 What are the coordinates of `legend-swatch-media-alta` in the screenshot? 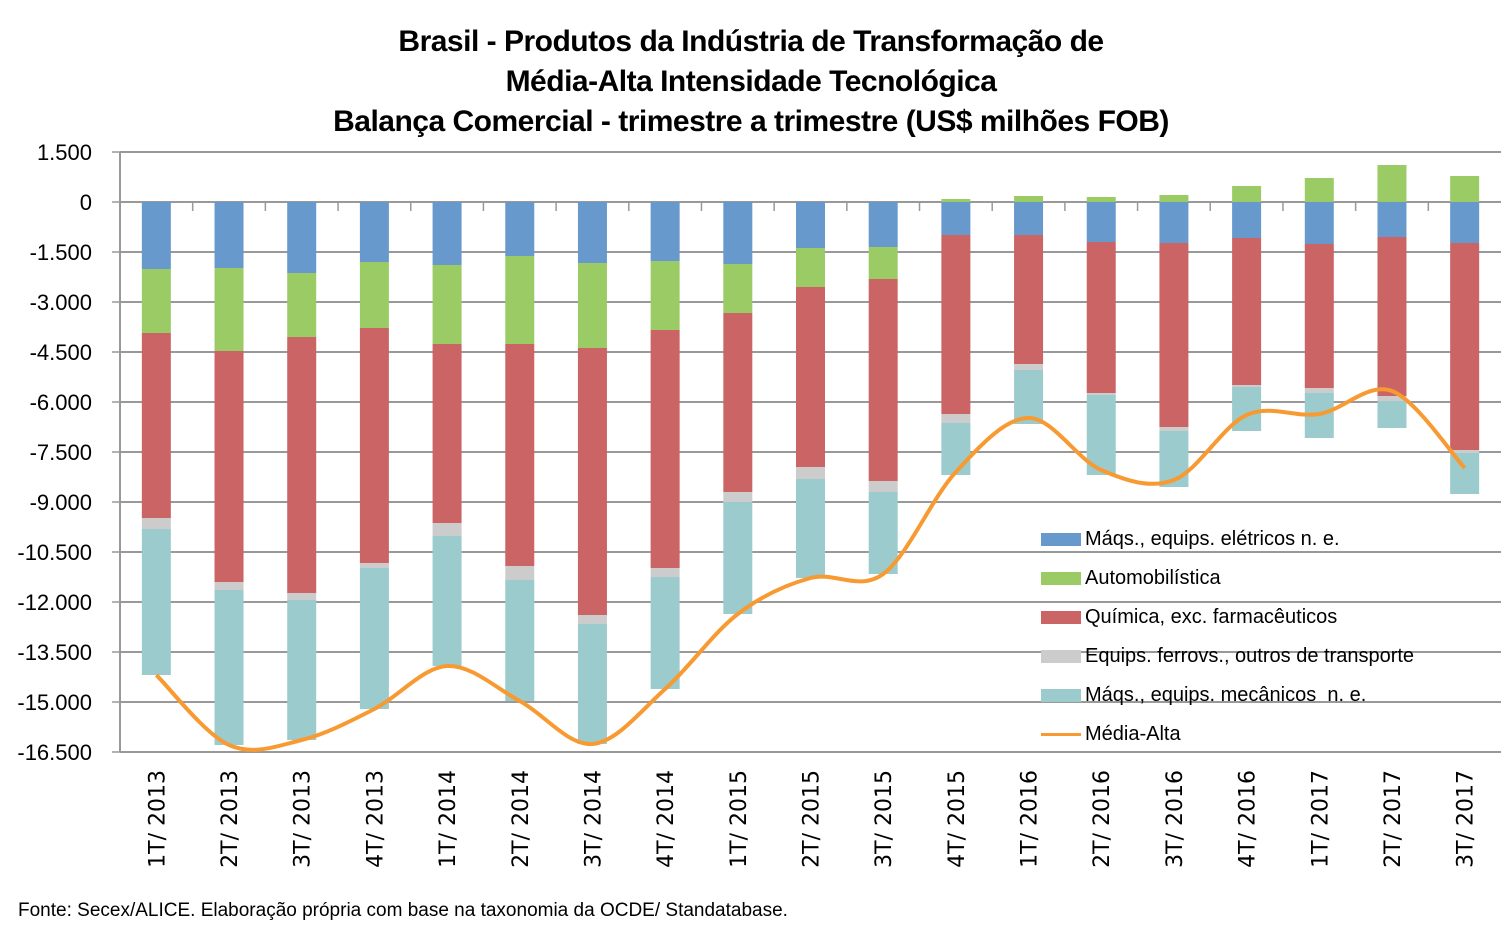 It's located at (1061, 734).